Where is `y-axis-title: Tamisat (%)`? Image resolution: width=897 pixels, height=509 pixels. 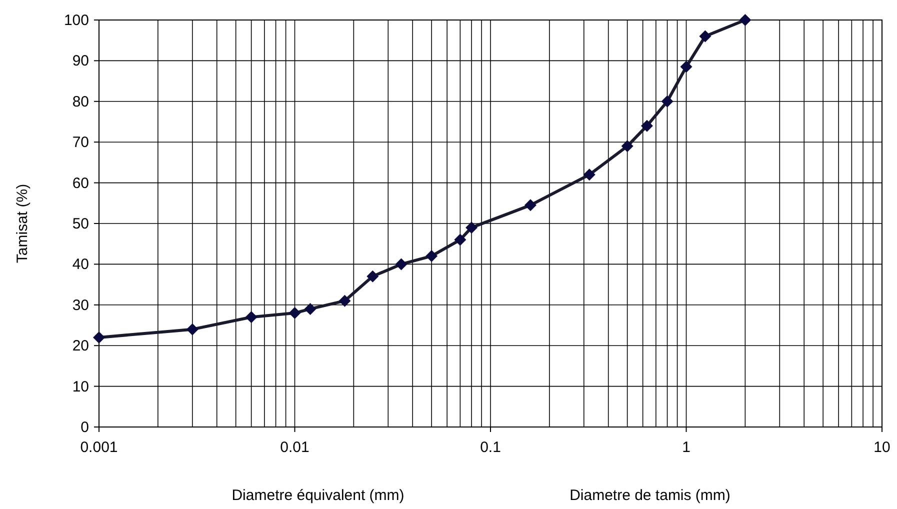
y-axis-title: Tamisat (%) is located at coordinates (22, 224).